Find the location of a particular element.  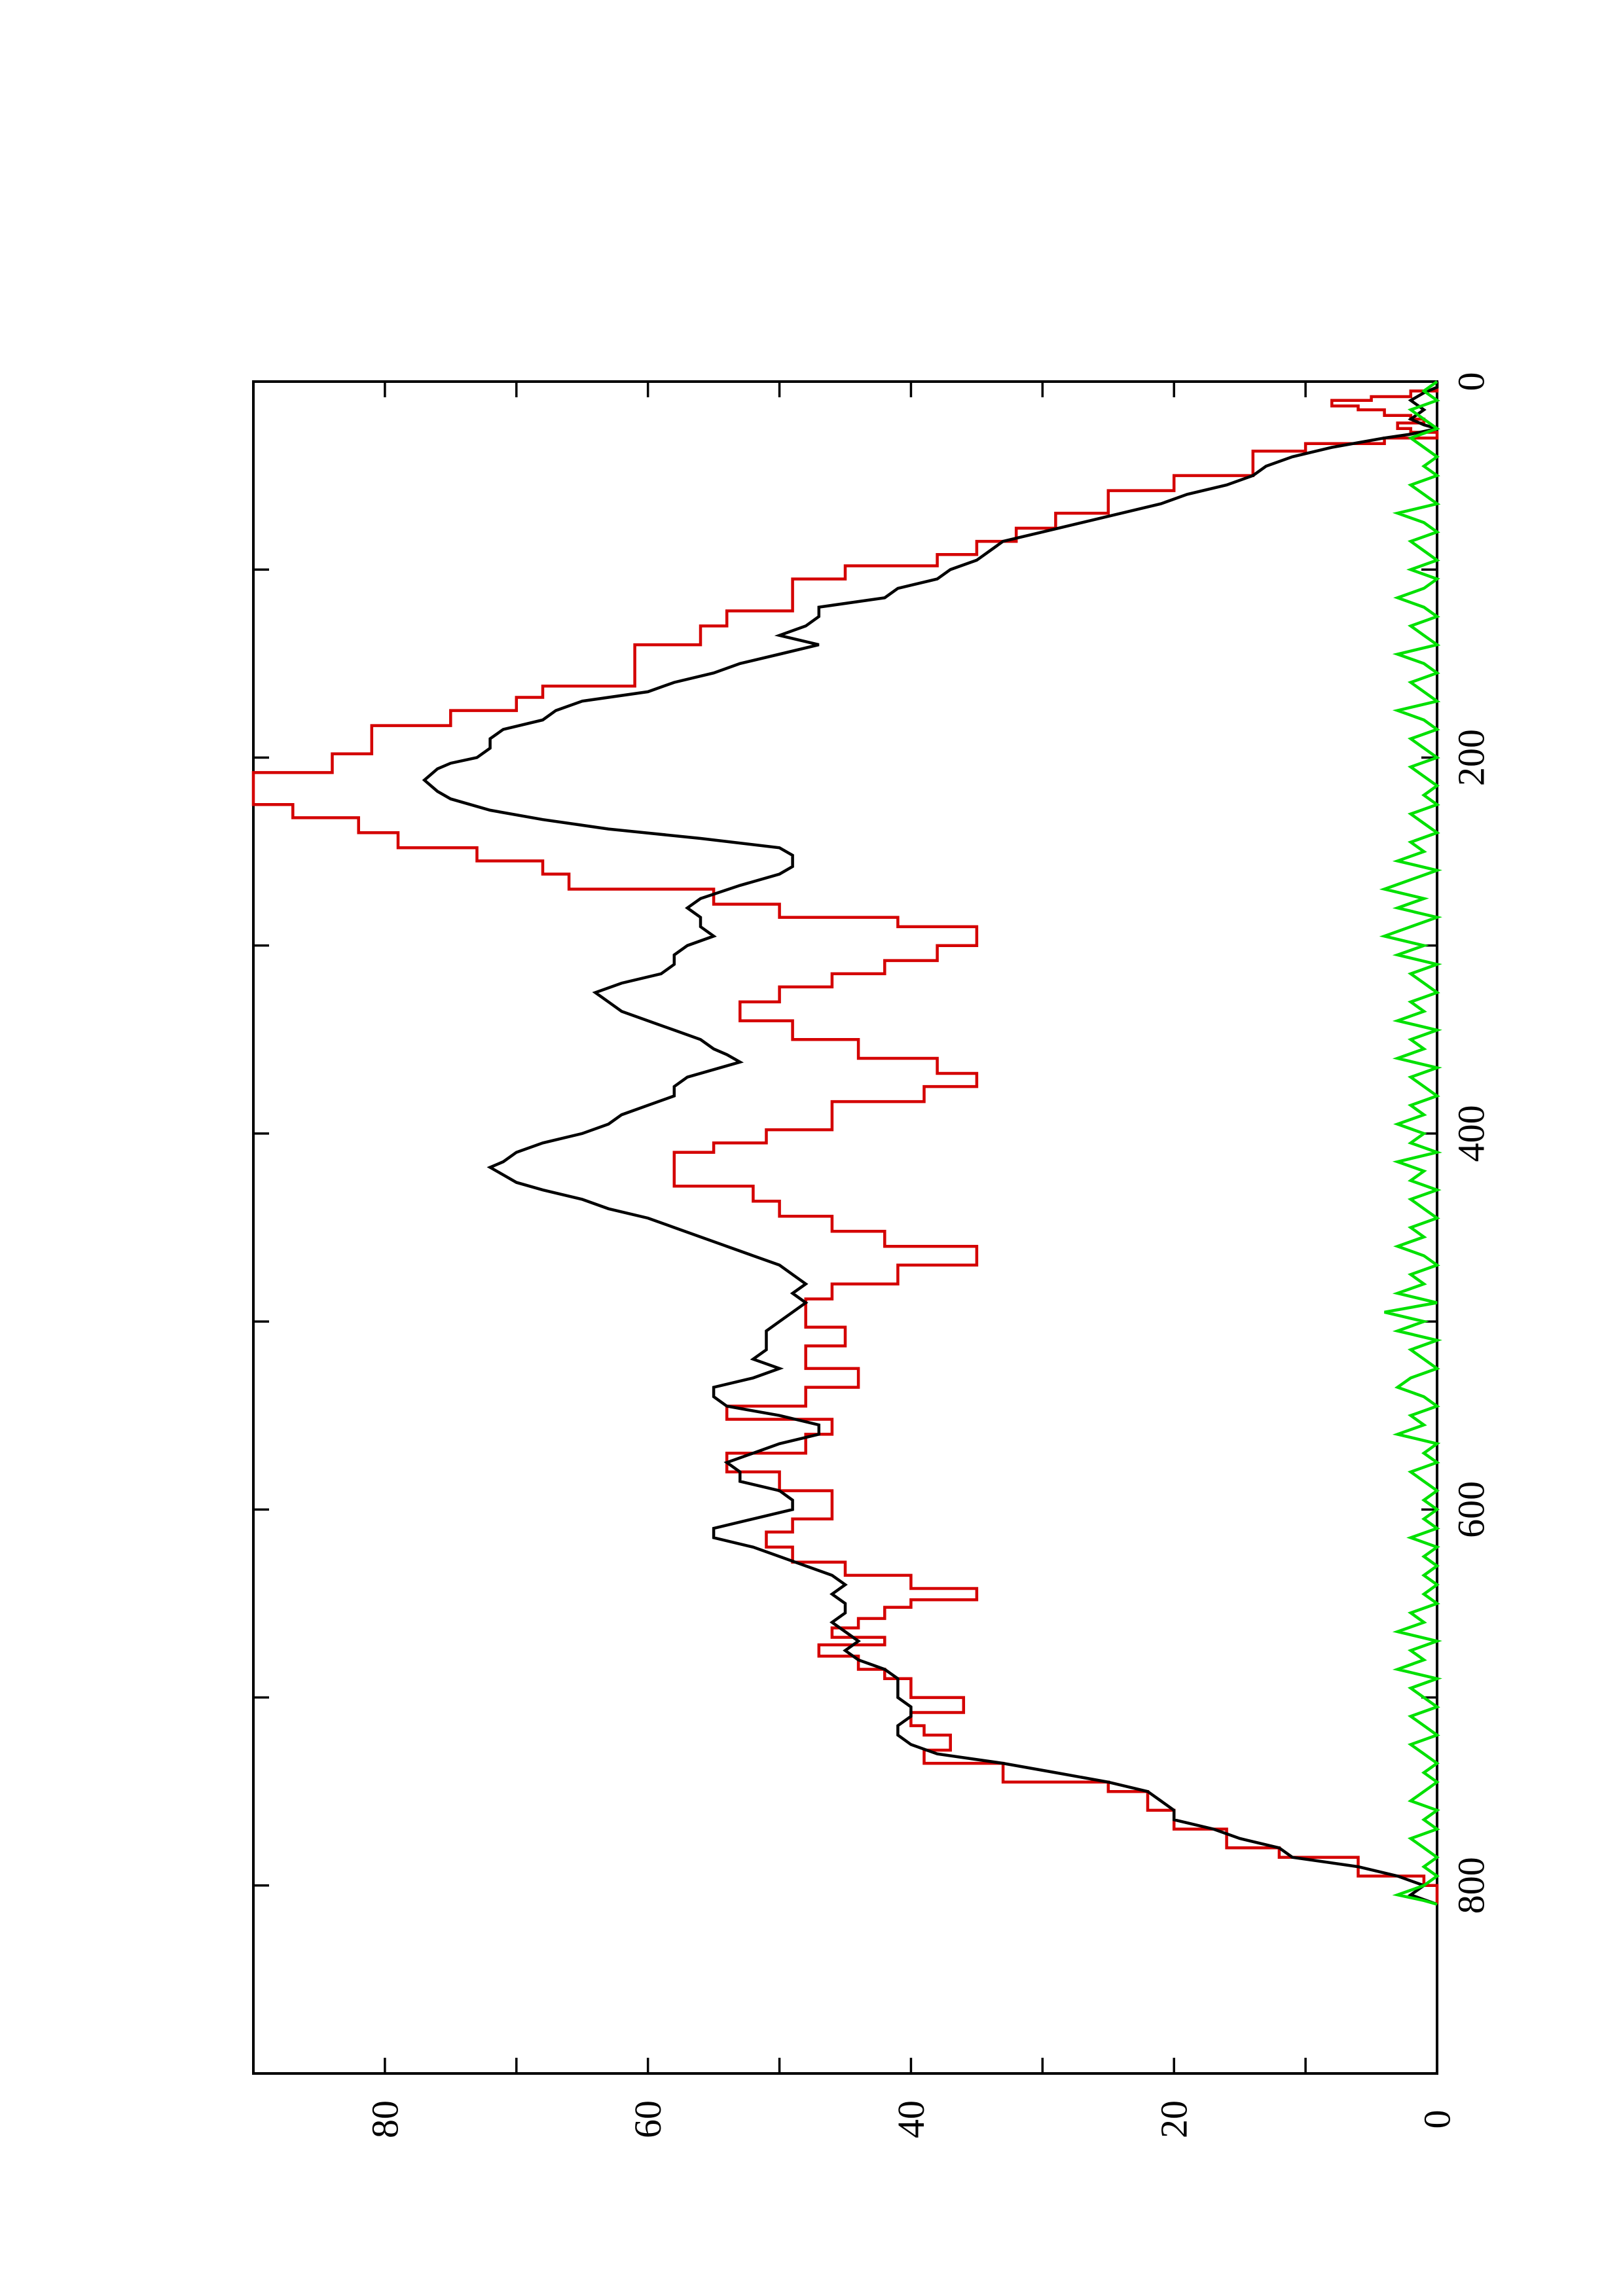

x-tick-label: 800 is located at coordinates (1471, 1885).